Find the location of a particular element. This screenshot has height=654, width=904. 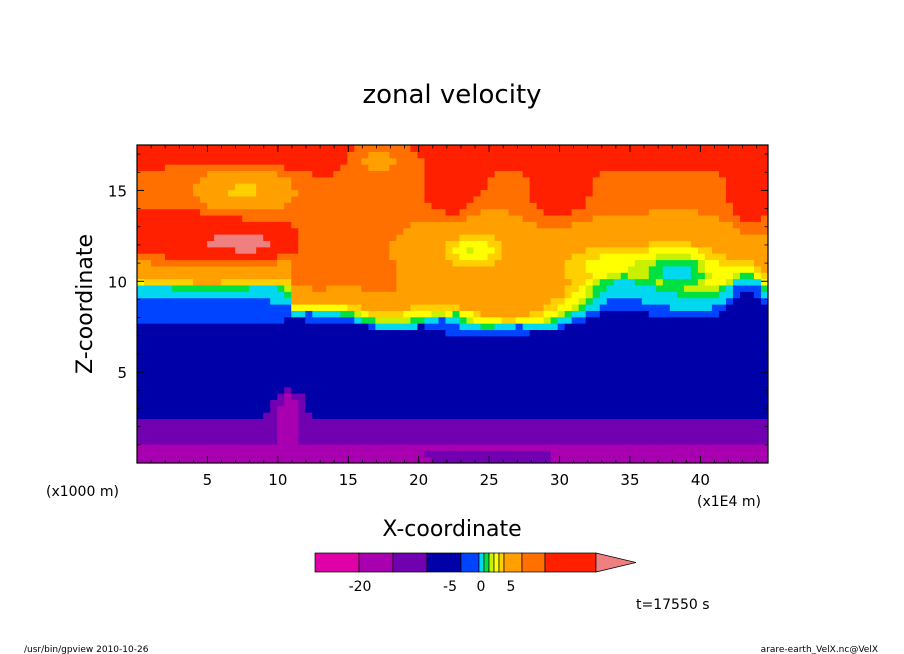

y-tick-label: 10 is located at coordinates (117, 282).